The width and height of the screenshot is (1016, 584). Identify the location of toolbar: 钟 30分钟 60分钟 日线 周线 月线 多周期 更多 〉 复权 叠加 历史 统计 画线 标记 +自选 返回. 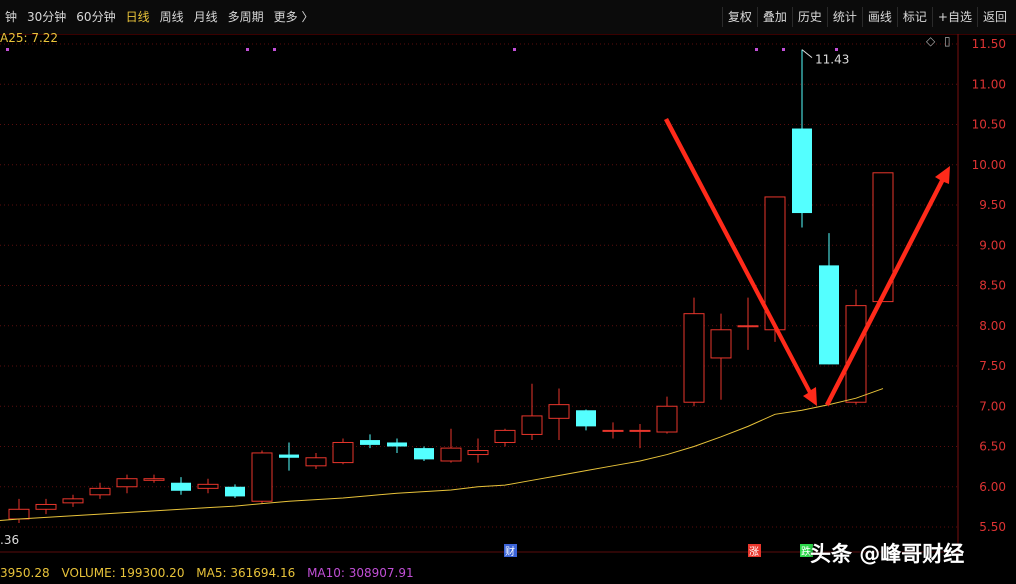
(508, 17).